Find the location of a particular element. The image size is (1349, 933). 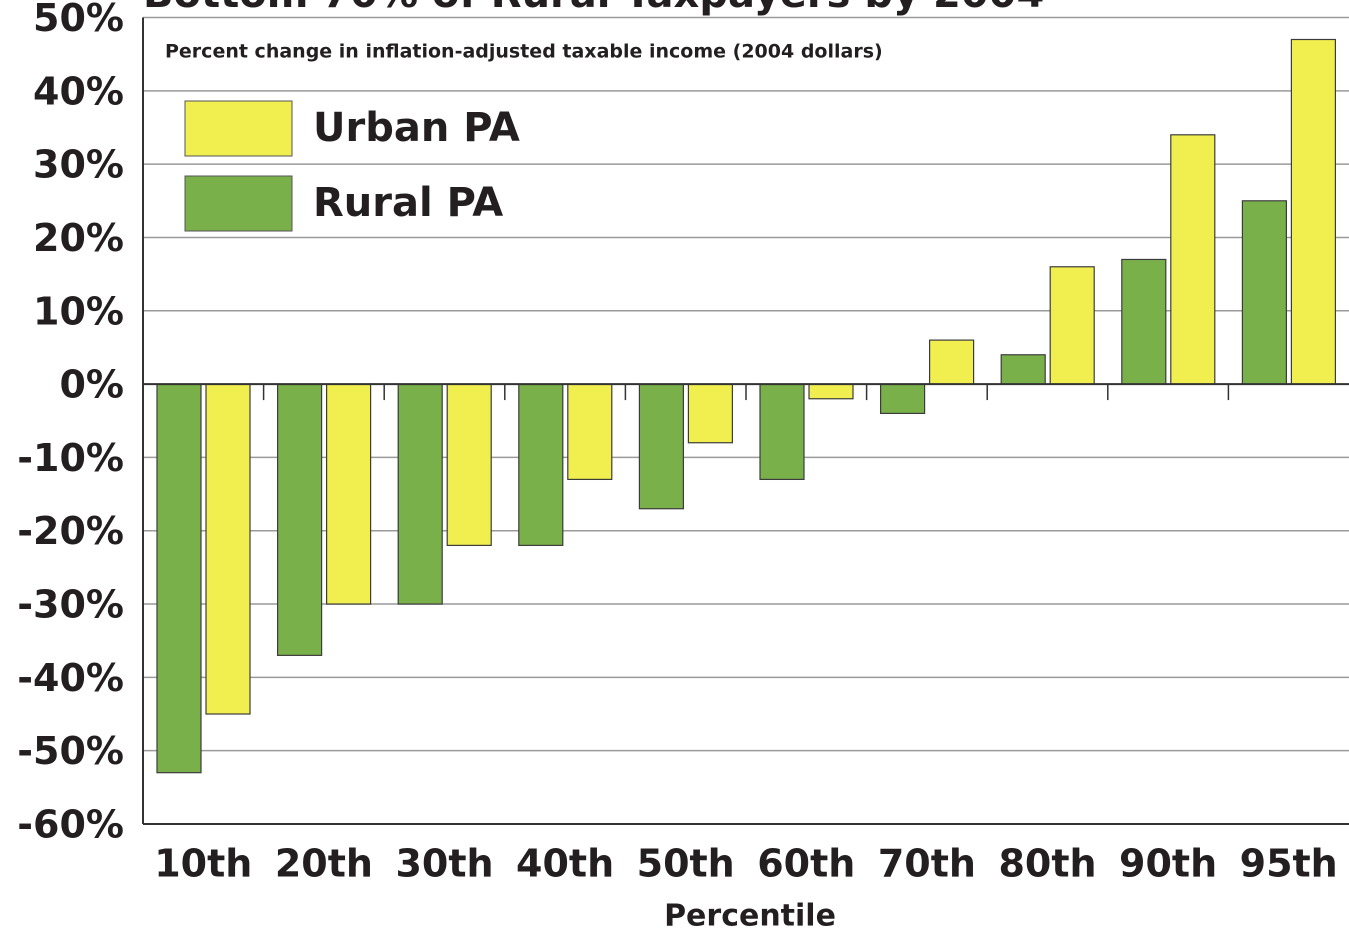

chart-title: Bottom 70% of Rural Taxpayers by 2004 is located at coordinates (593, 8).